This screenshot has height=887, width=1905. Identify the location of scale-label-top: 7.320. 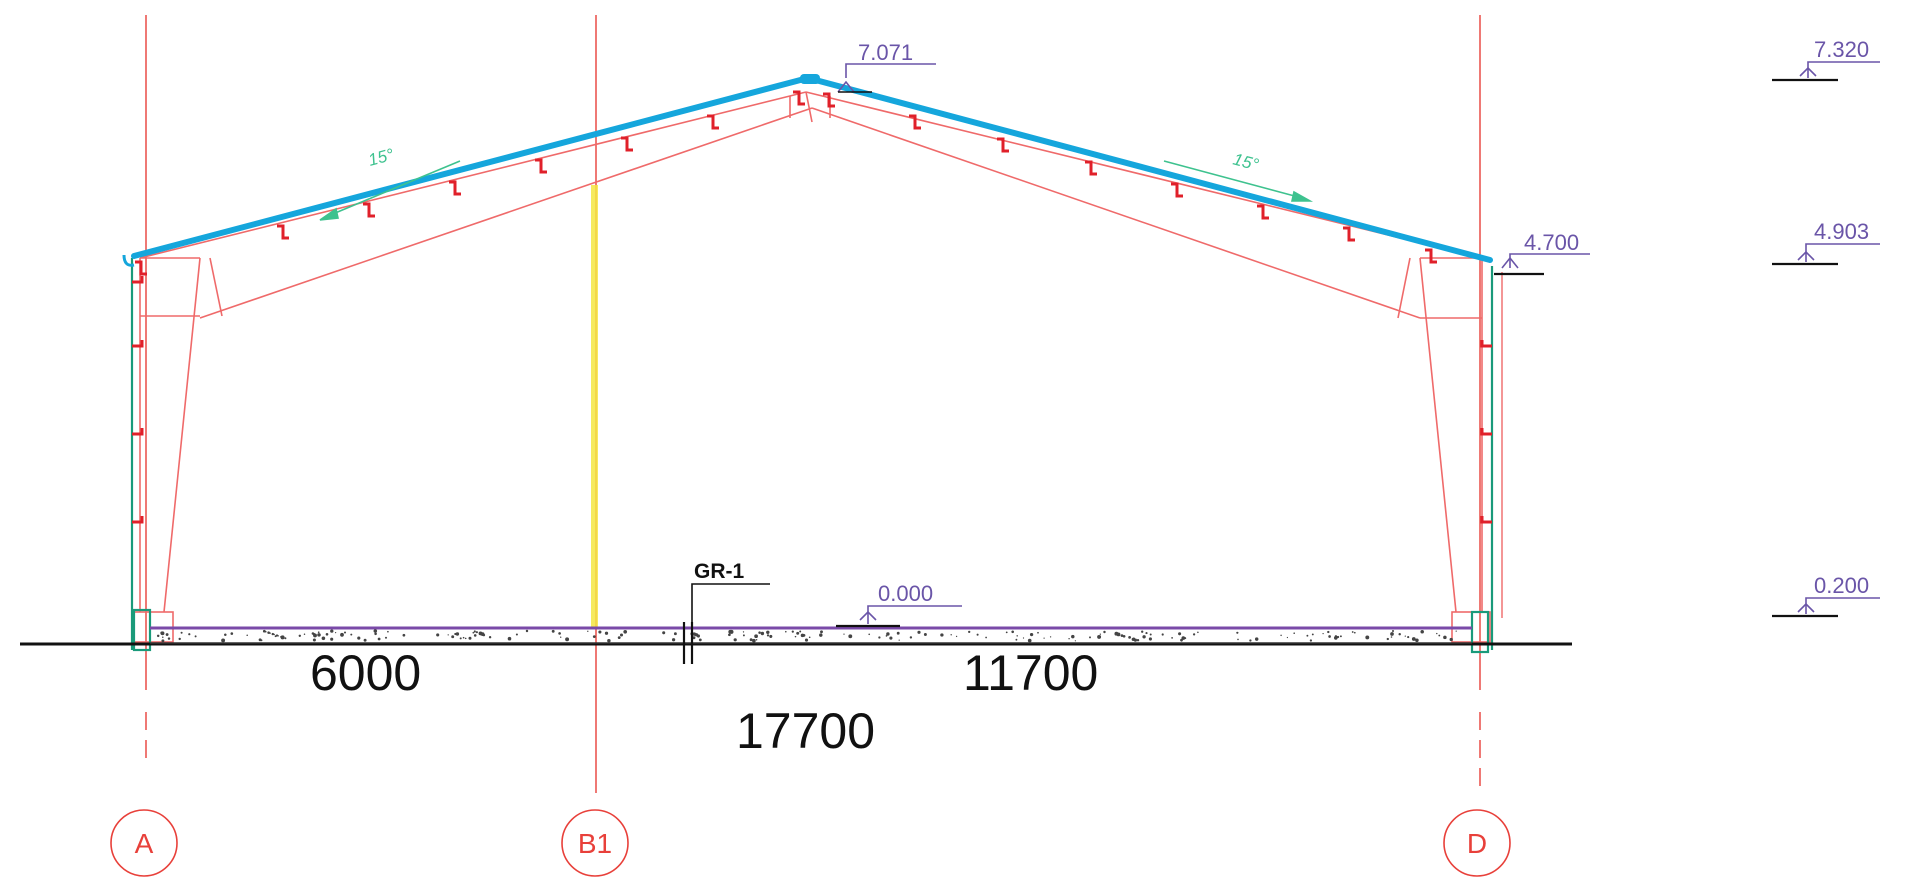
(1841, 49).